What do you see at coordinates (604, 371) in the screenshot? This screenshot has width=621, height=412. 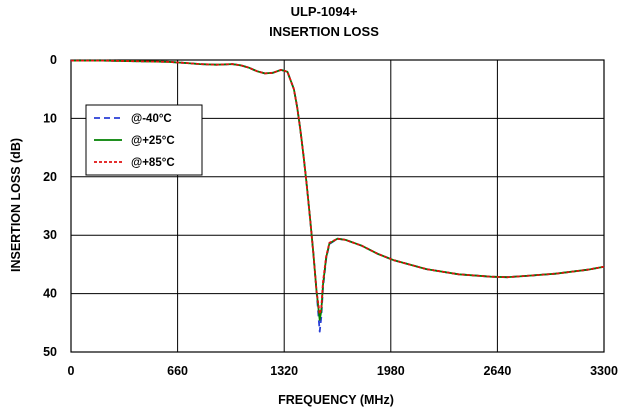 I see `x-tick-label: 3300` at bounding box center [604, 371].